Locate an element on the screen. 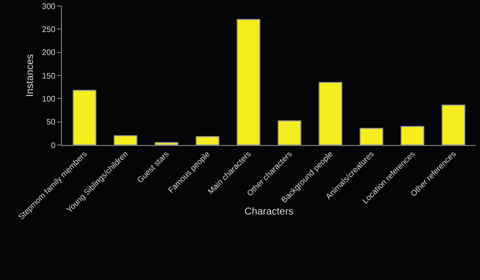  y-tick-label: 100 is located at coordinates (49, 99).